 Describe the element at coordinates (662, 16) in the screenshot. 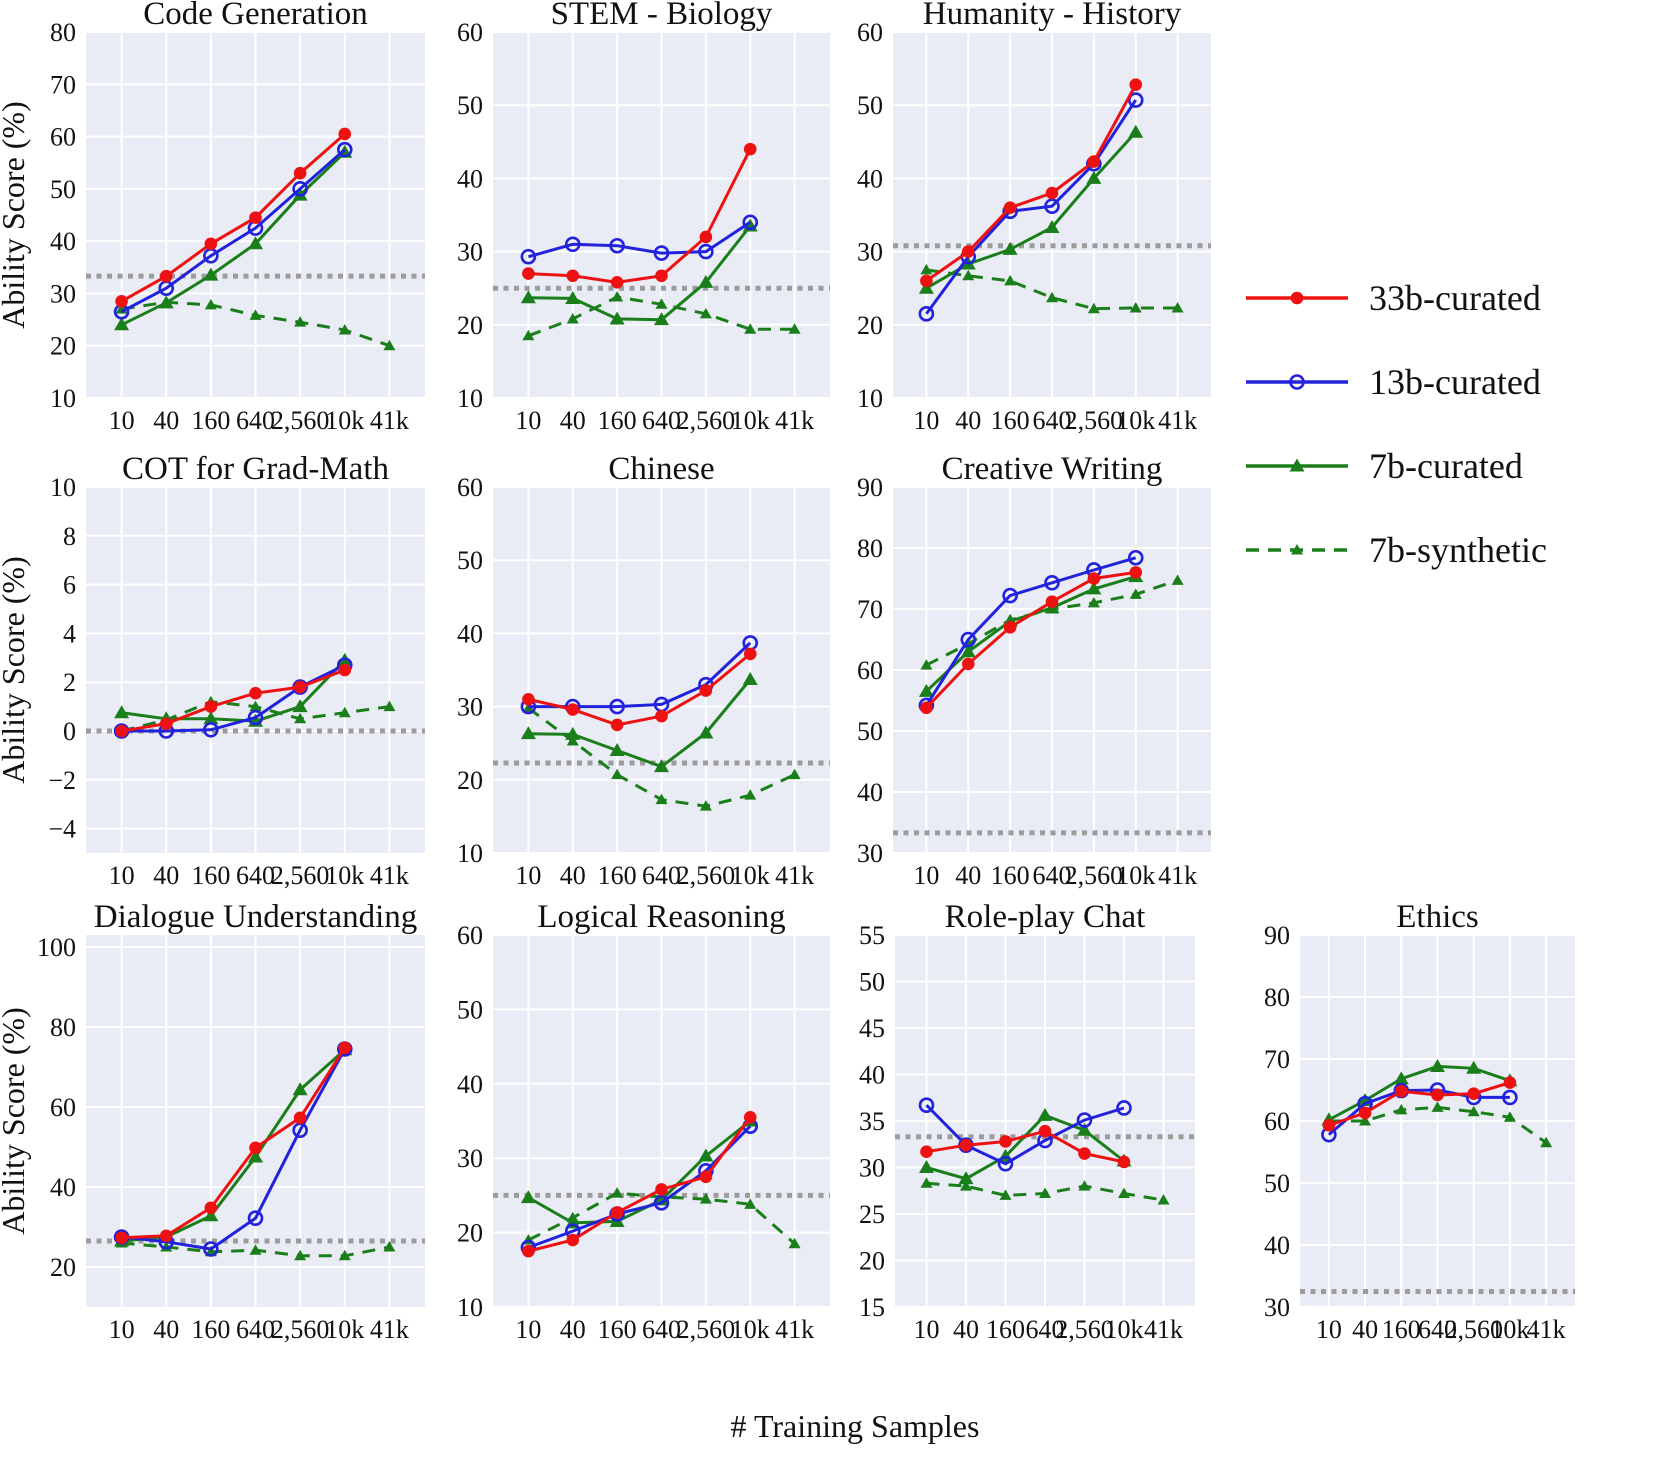

I see `chart-title: STEM - Biology` at that location.